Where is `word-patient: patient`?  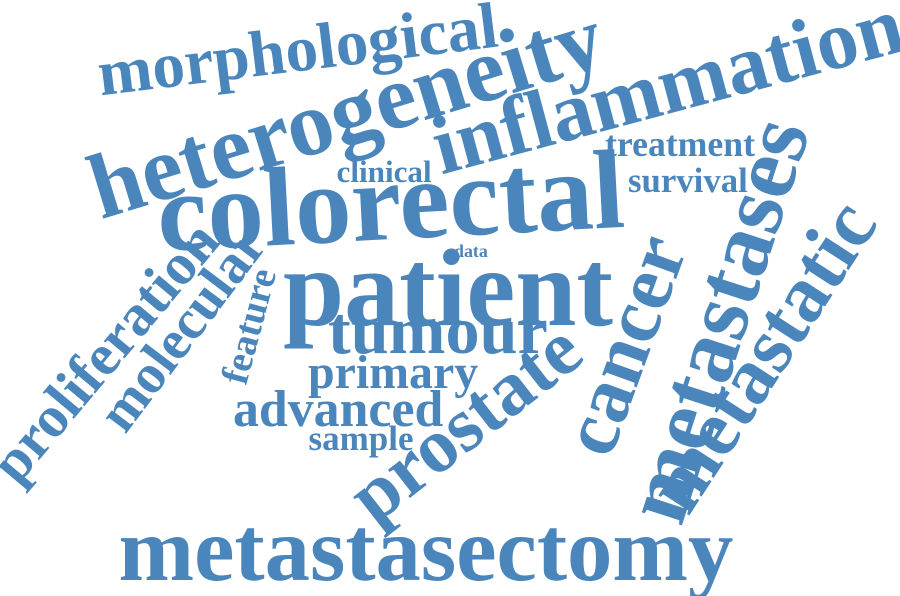 word-patient: patient is located at coordinates (448, 288).